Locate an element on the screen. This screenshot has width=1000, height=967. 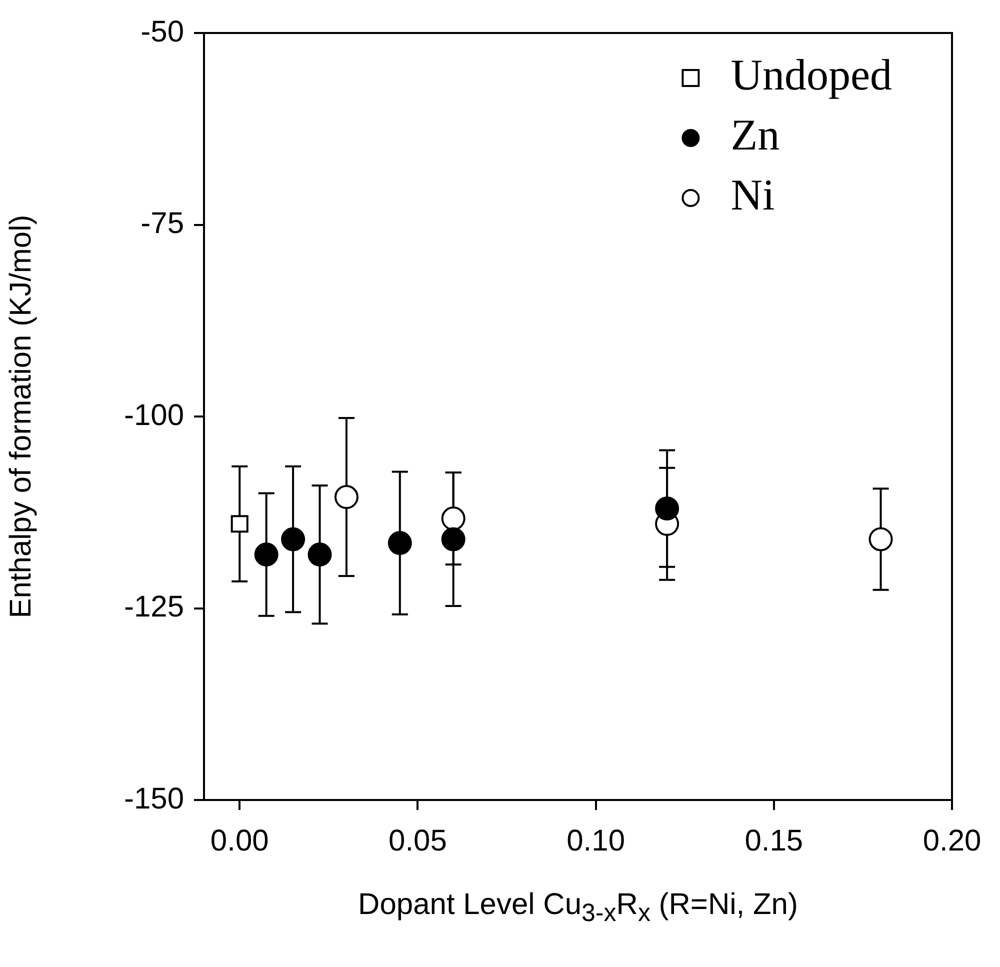
legend-label: Zn is located at coordinates (755, 135).